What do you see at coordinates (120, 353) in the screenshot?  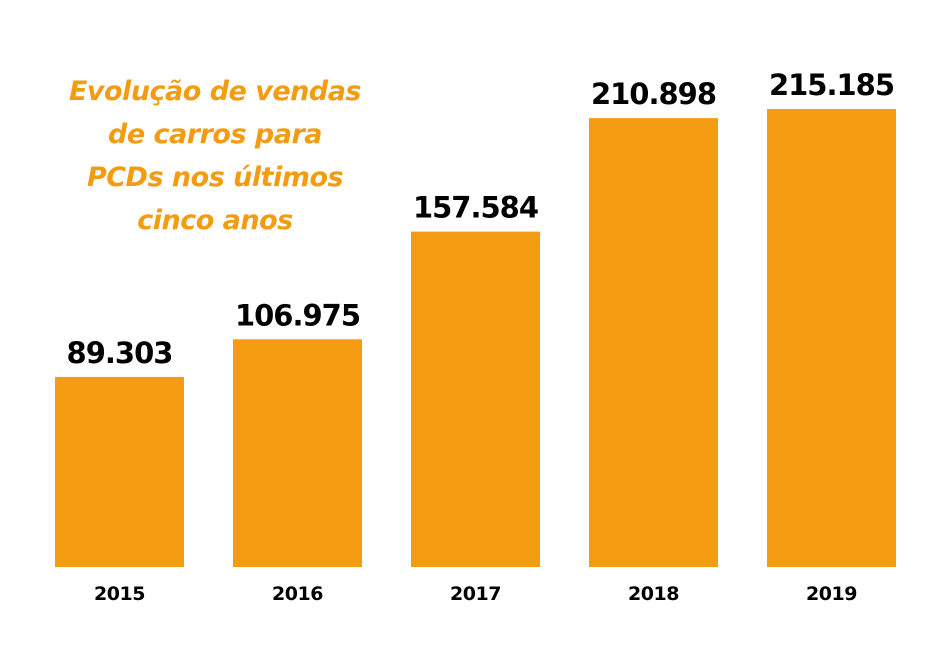 I see `value-label-2015: 89.303` at bounding box center [120, 353].